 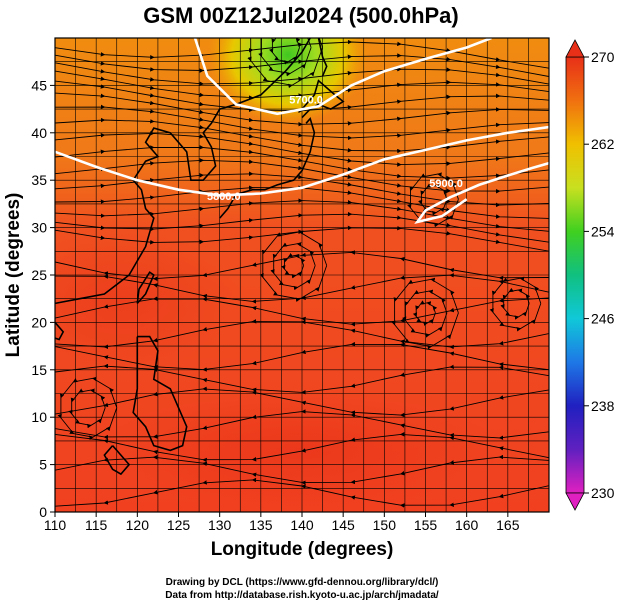 I want to click on y-axis-label: Latitude (degrees), so click(x=13, y=275).